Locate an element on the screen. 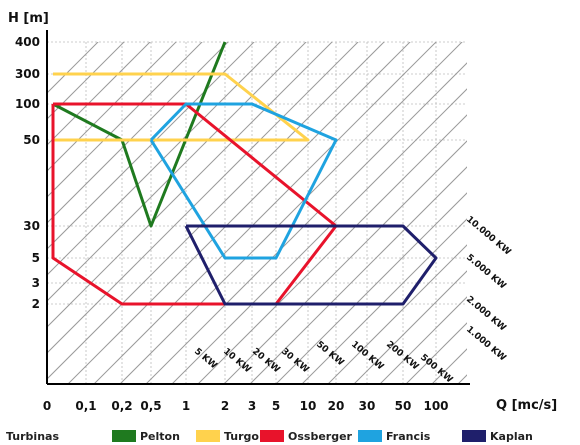 The image size is (580, 445). x-tick-label: 0 is located at coordinates (47, 406).